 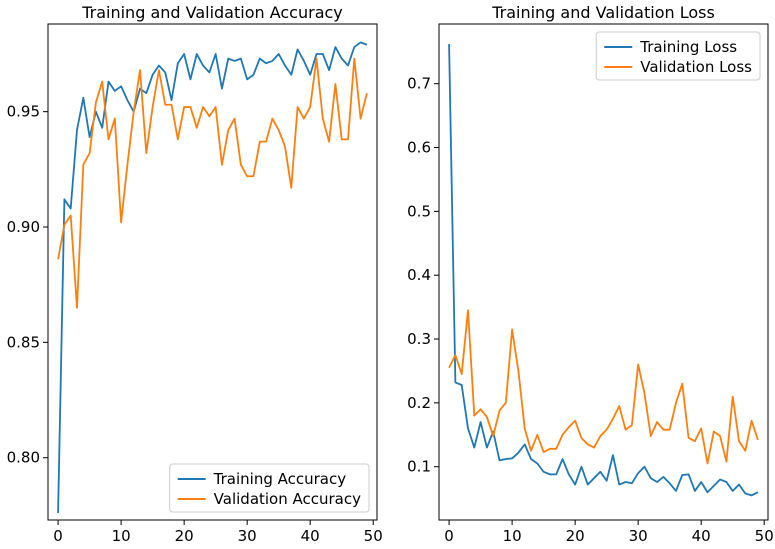 I want to click on accuracy-xtick-label: 50, so click(x=373, y=536).